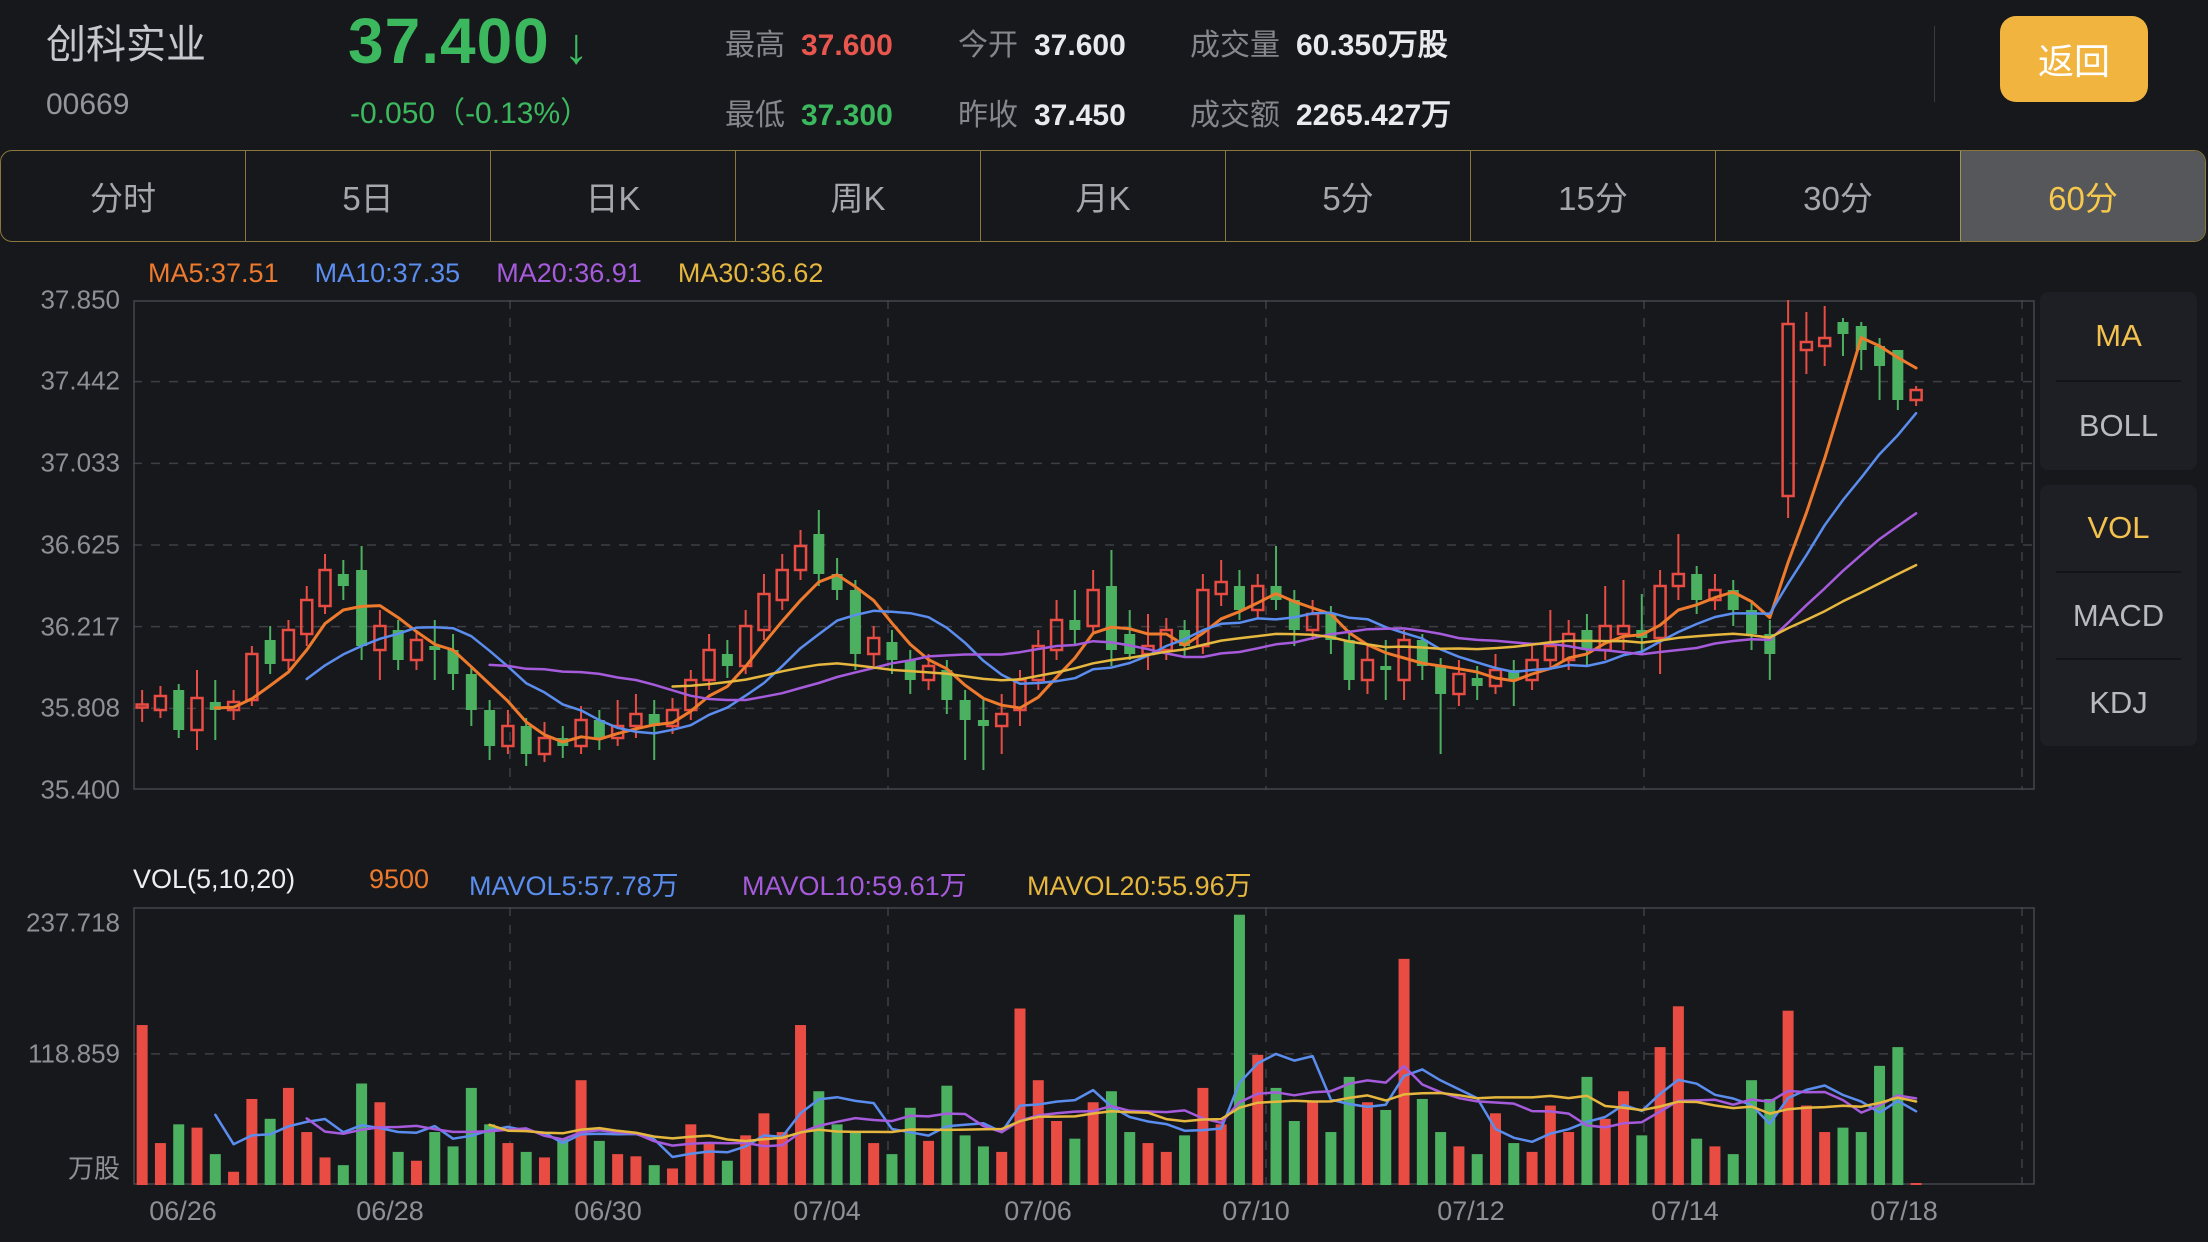  I want to click on x-label-0704: 07/04, so click(827, 1211).